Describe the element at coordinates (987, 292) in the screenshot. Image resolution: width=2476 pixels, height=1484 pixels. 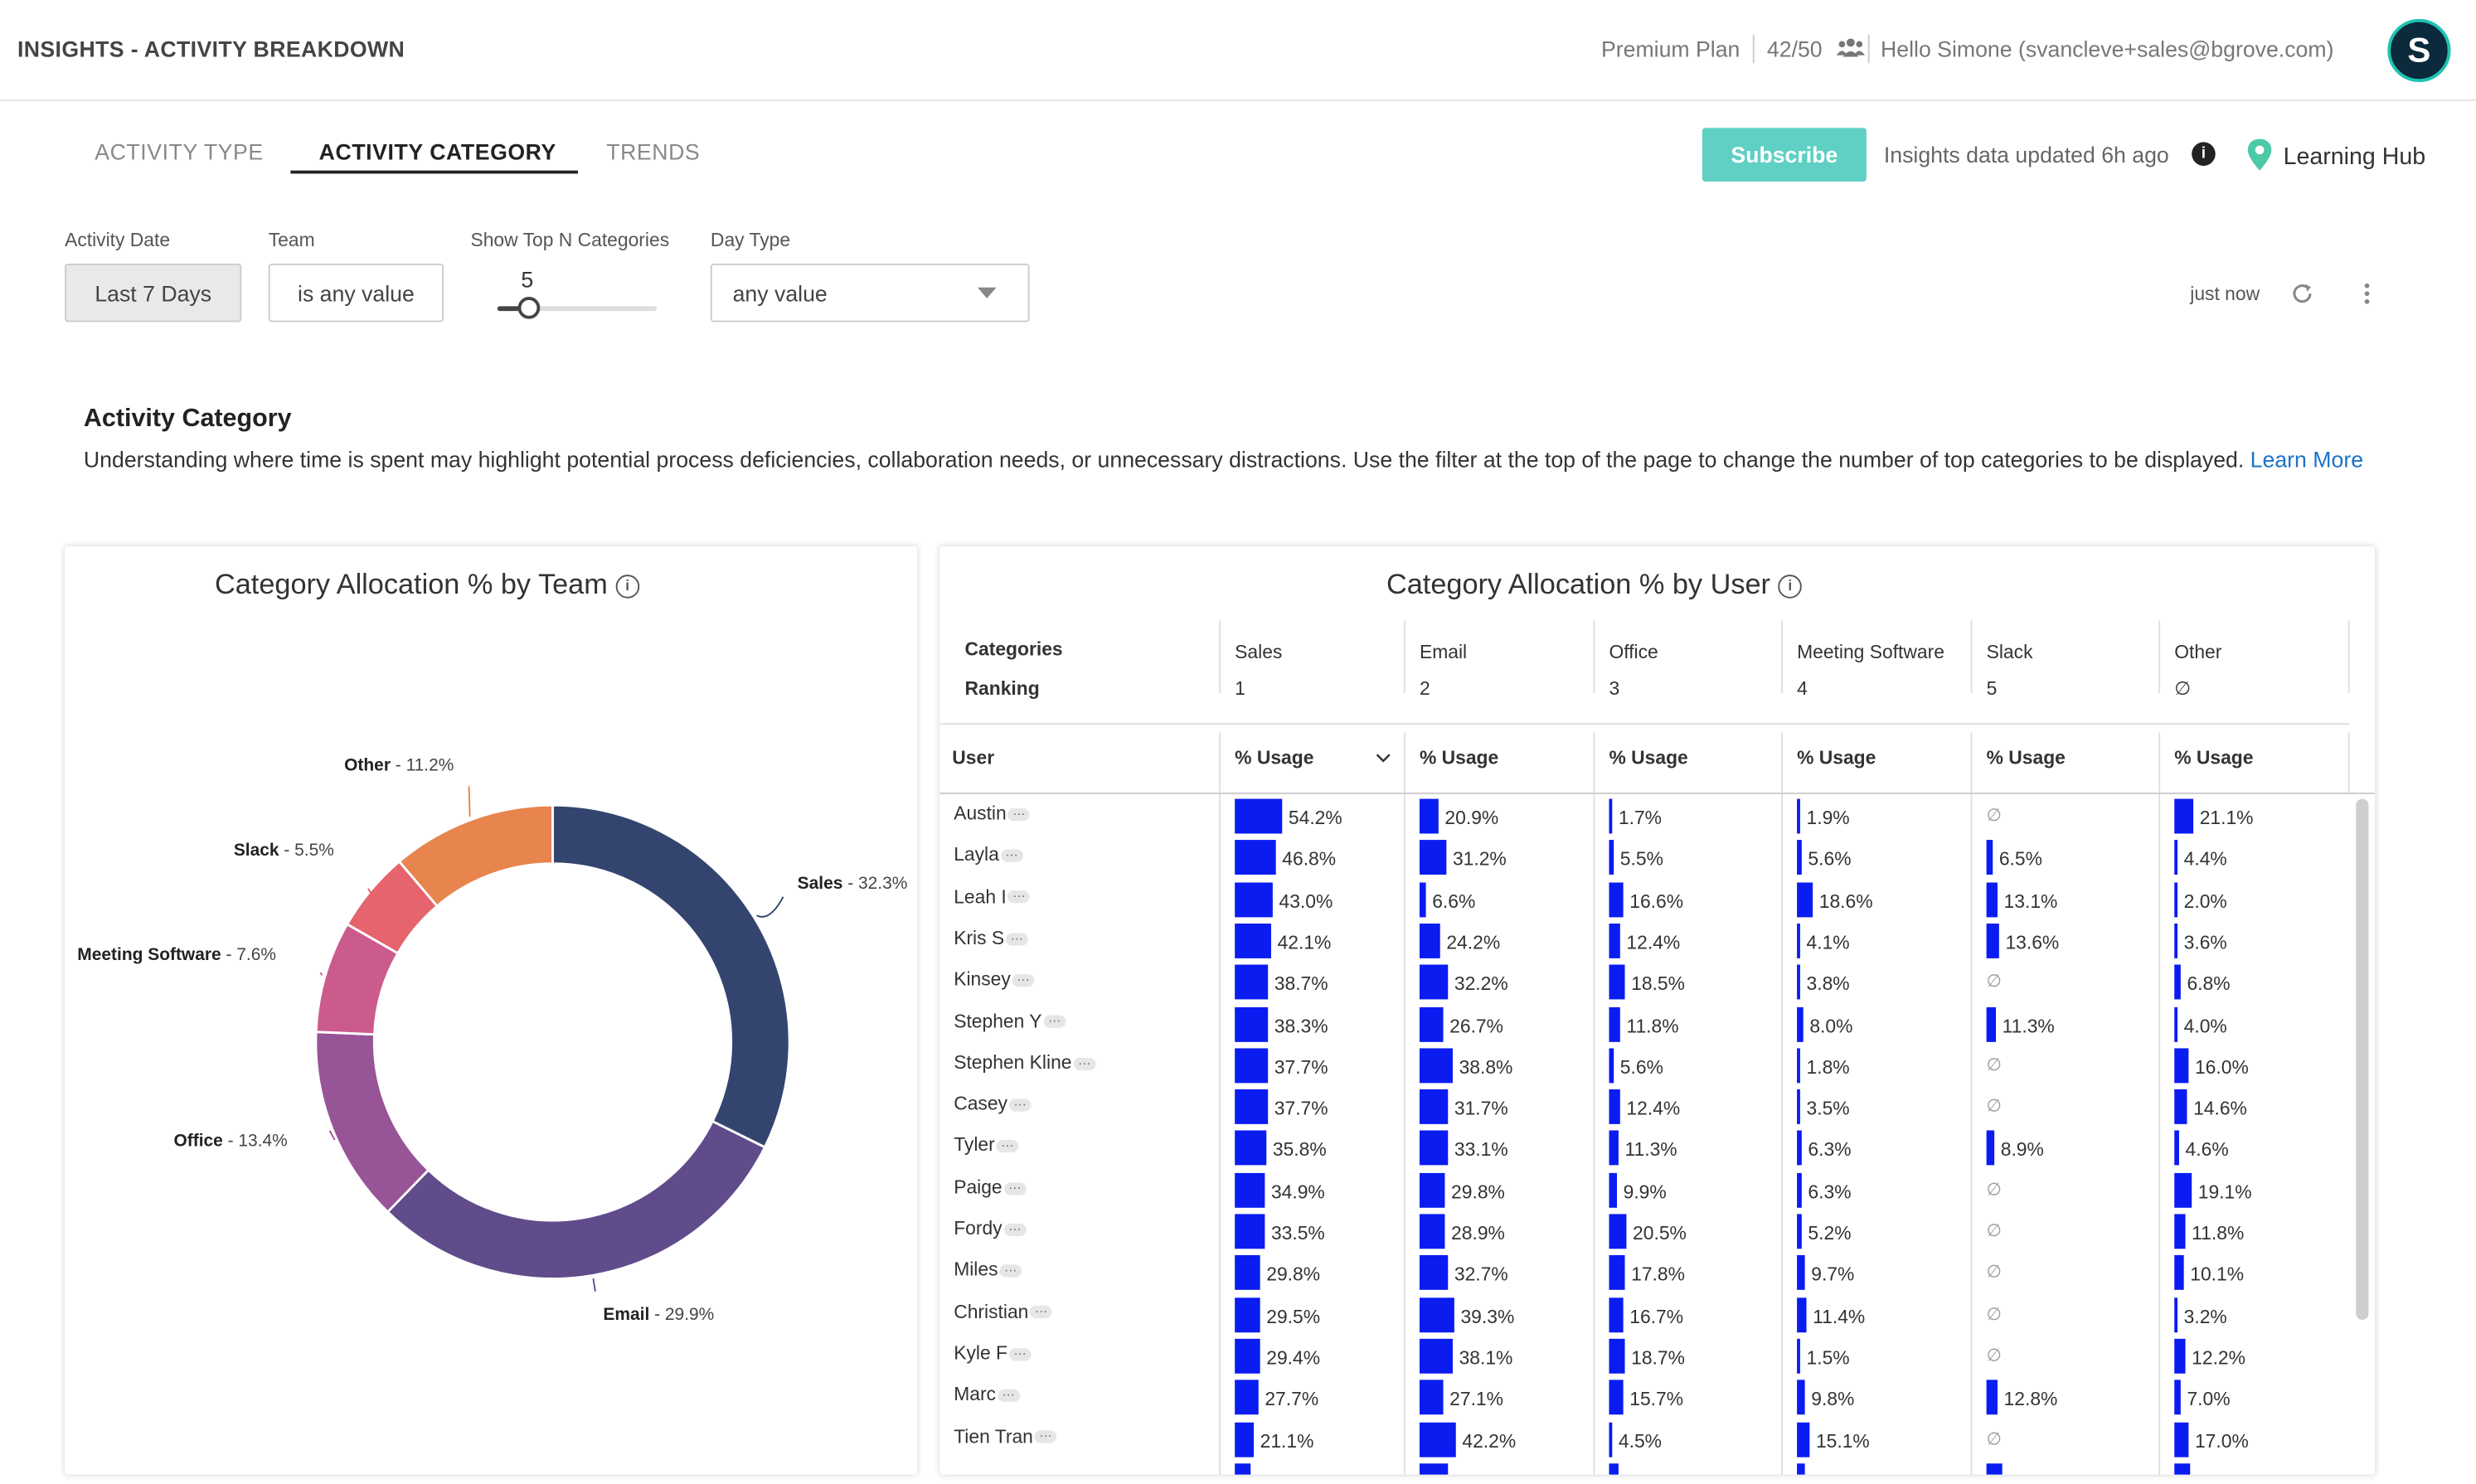
I see `chevron-down-icon` at that location.